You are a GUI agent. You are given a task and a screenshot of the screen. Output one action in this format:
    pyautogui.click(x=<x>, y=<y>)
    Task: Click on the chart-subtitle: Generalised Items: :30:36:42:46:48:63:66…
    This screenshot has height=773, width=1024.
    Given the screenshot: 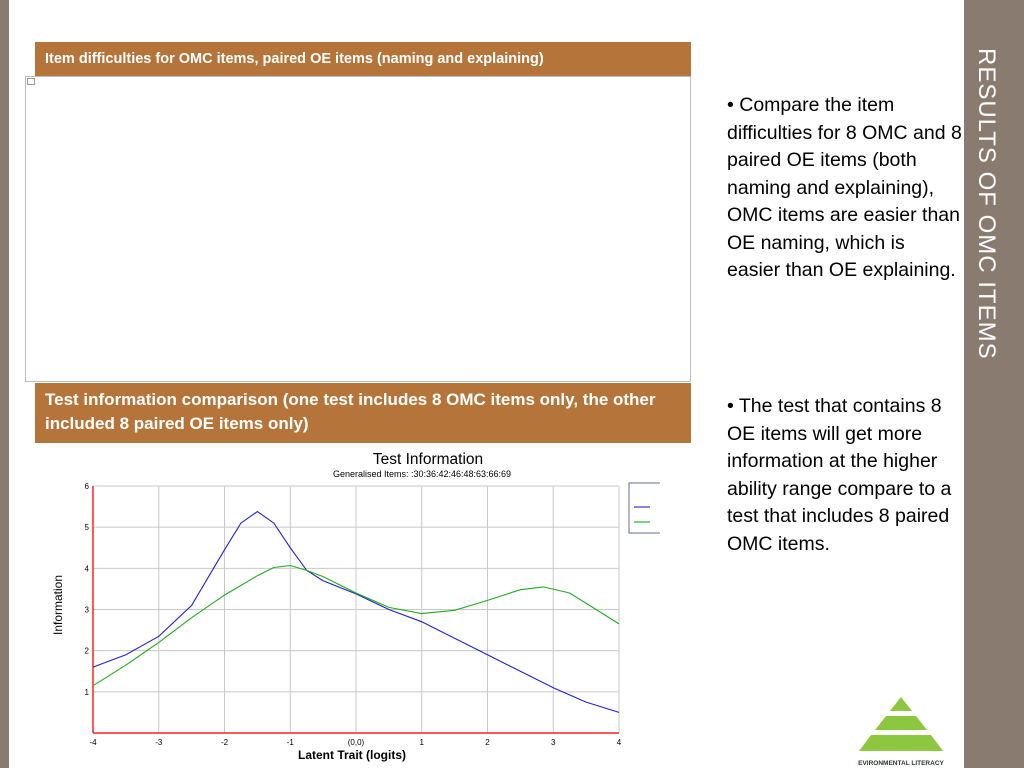 What is the action you would take?
    pyautogui.click(x=422, y=474)
    